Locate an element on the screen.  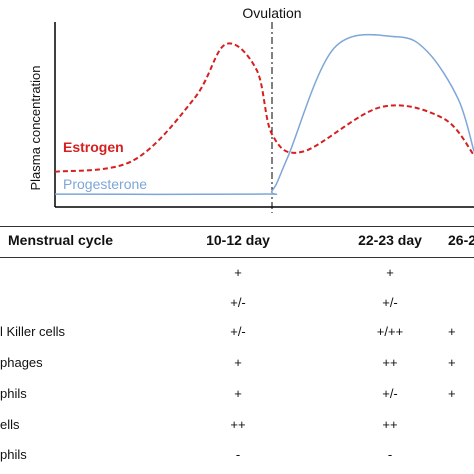
cell-day-22-23: - is located at coordinates (390, 454).